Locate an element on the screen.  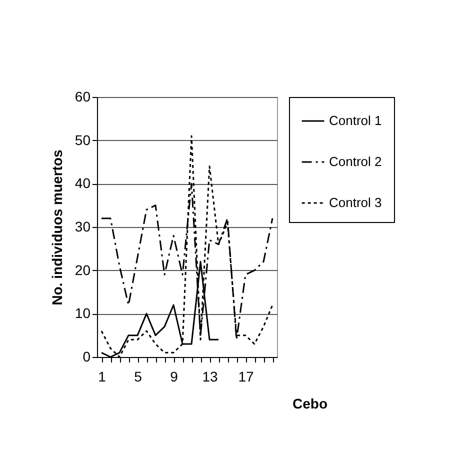
x-tick-label: 5 is located at coordinates (138, 376).